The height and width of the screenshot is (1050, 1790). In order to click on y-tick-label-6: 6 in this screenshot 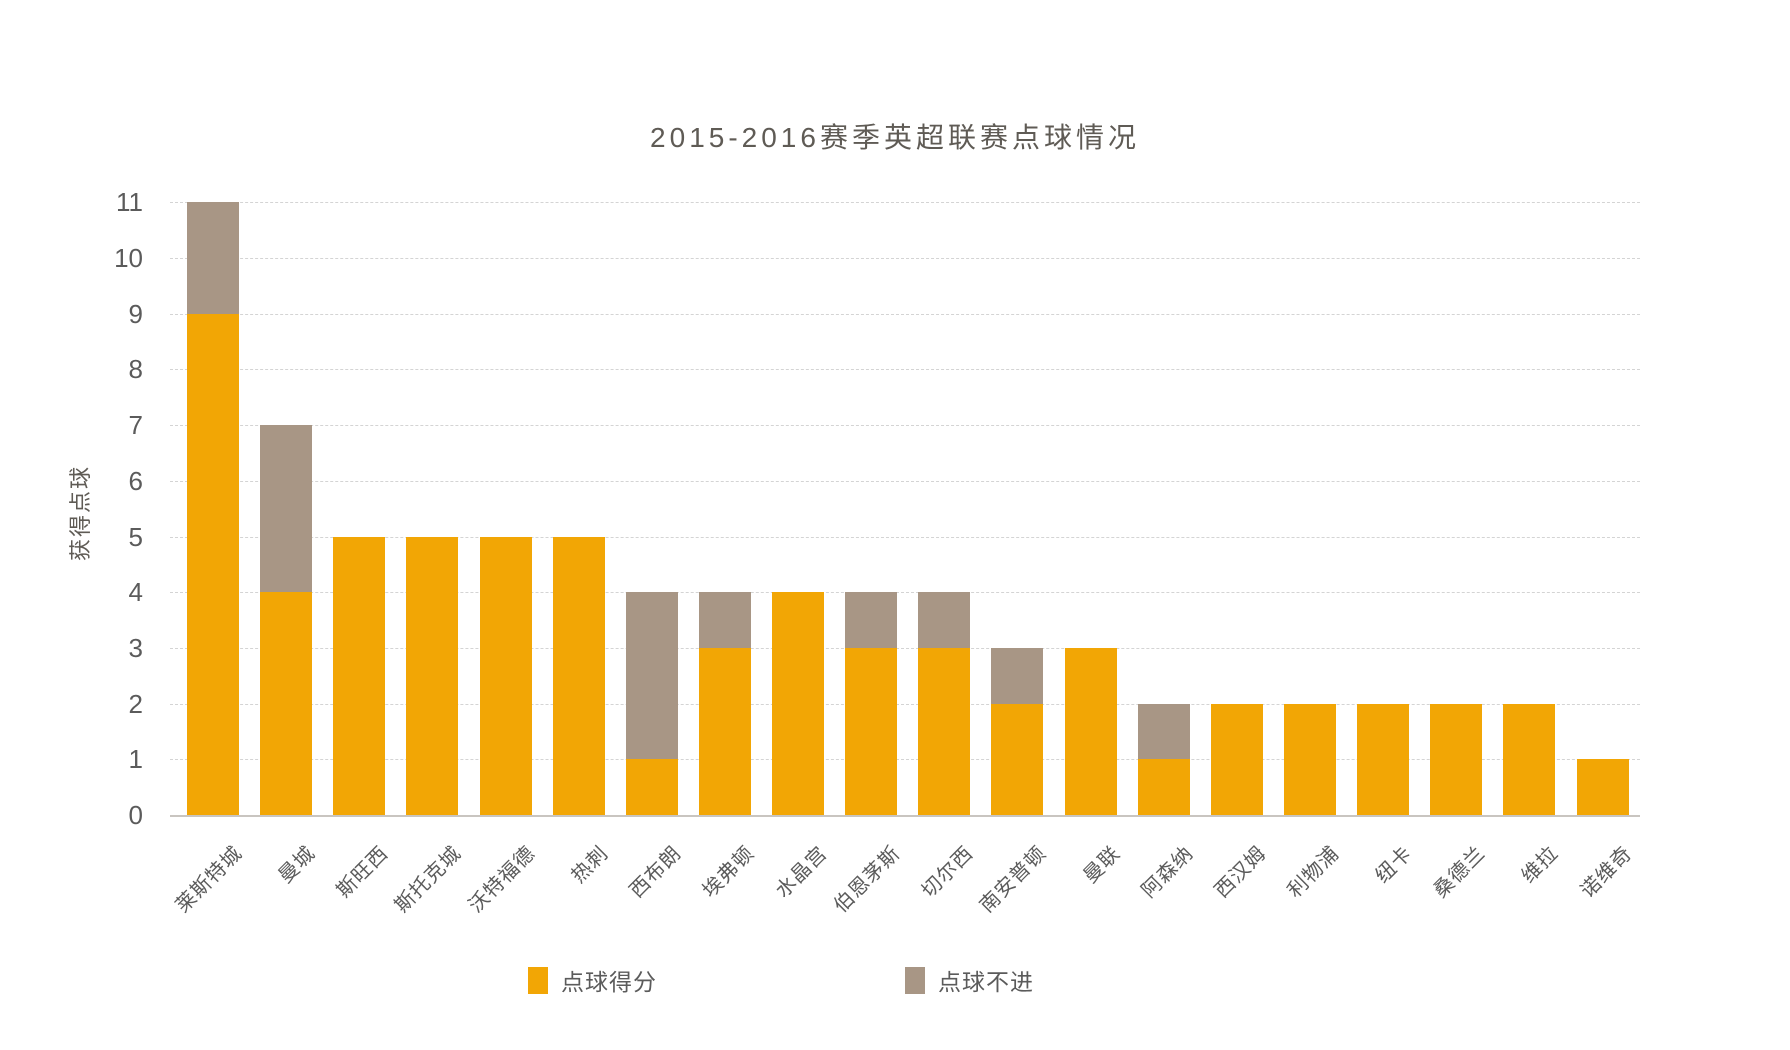, I will do `click(135, 480)`.